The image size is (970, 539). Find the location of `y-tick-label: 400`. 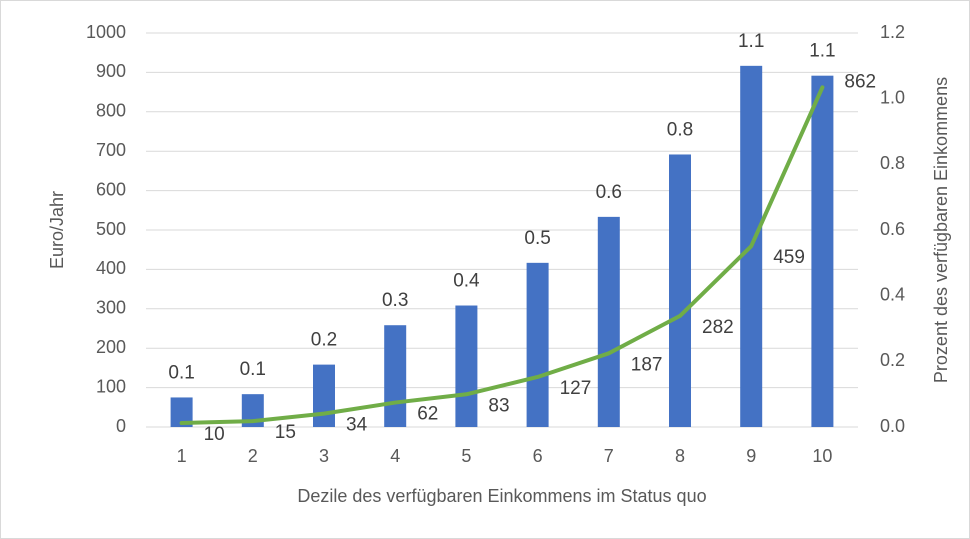

y-tick-label: 400 is located at coordinates (111, 268).